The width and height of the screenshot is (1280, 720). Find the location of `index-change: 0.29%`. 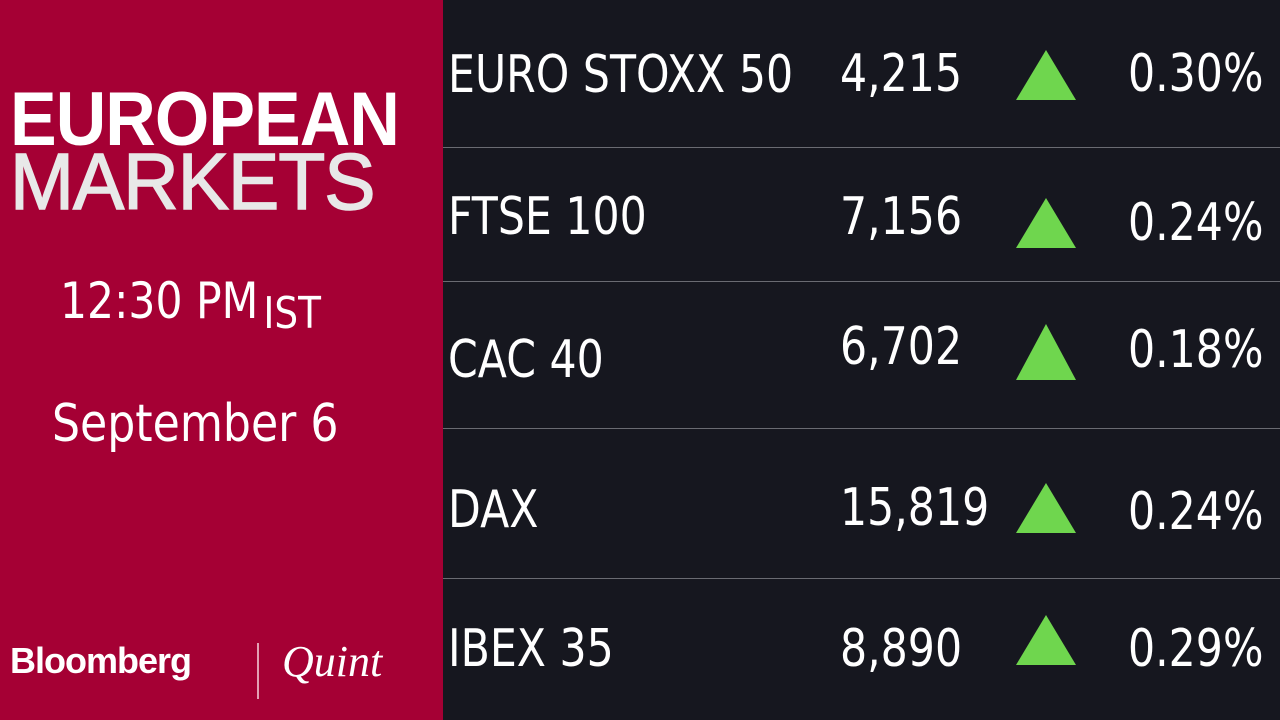

index-change: 0.29% is located at coordinates (1196, 649).